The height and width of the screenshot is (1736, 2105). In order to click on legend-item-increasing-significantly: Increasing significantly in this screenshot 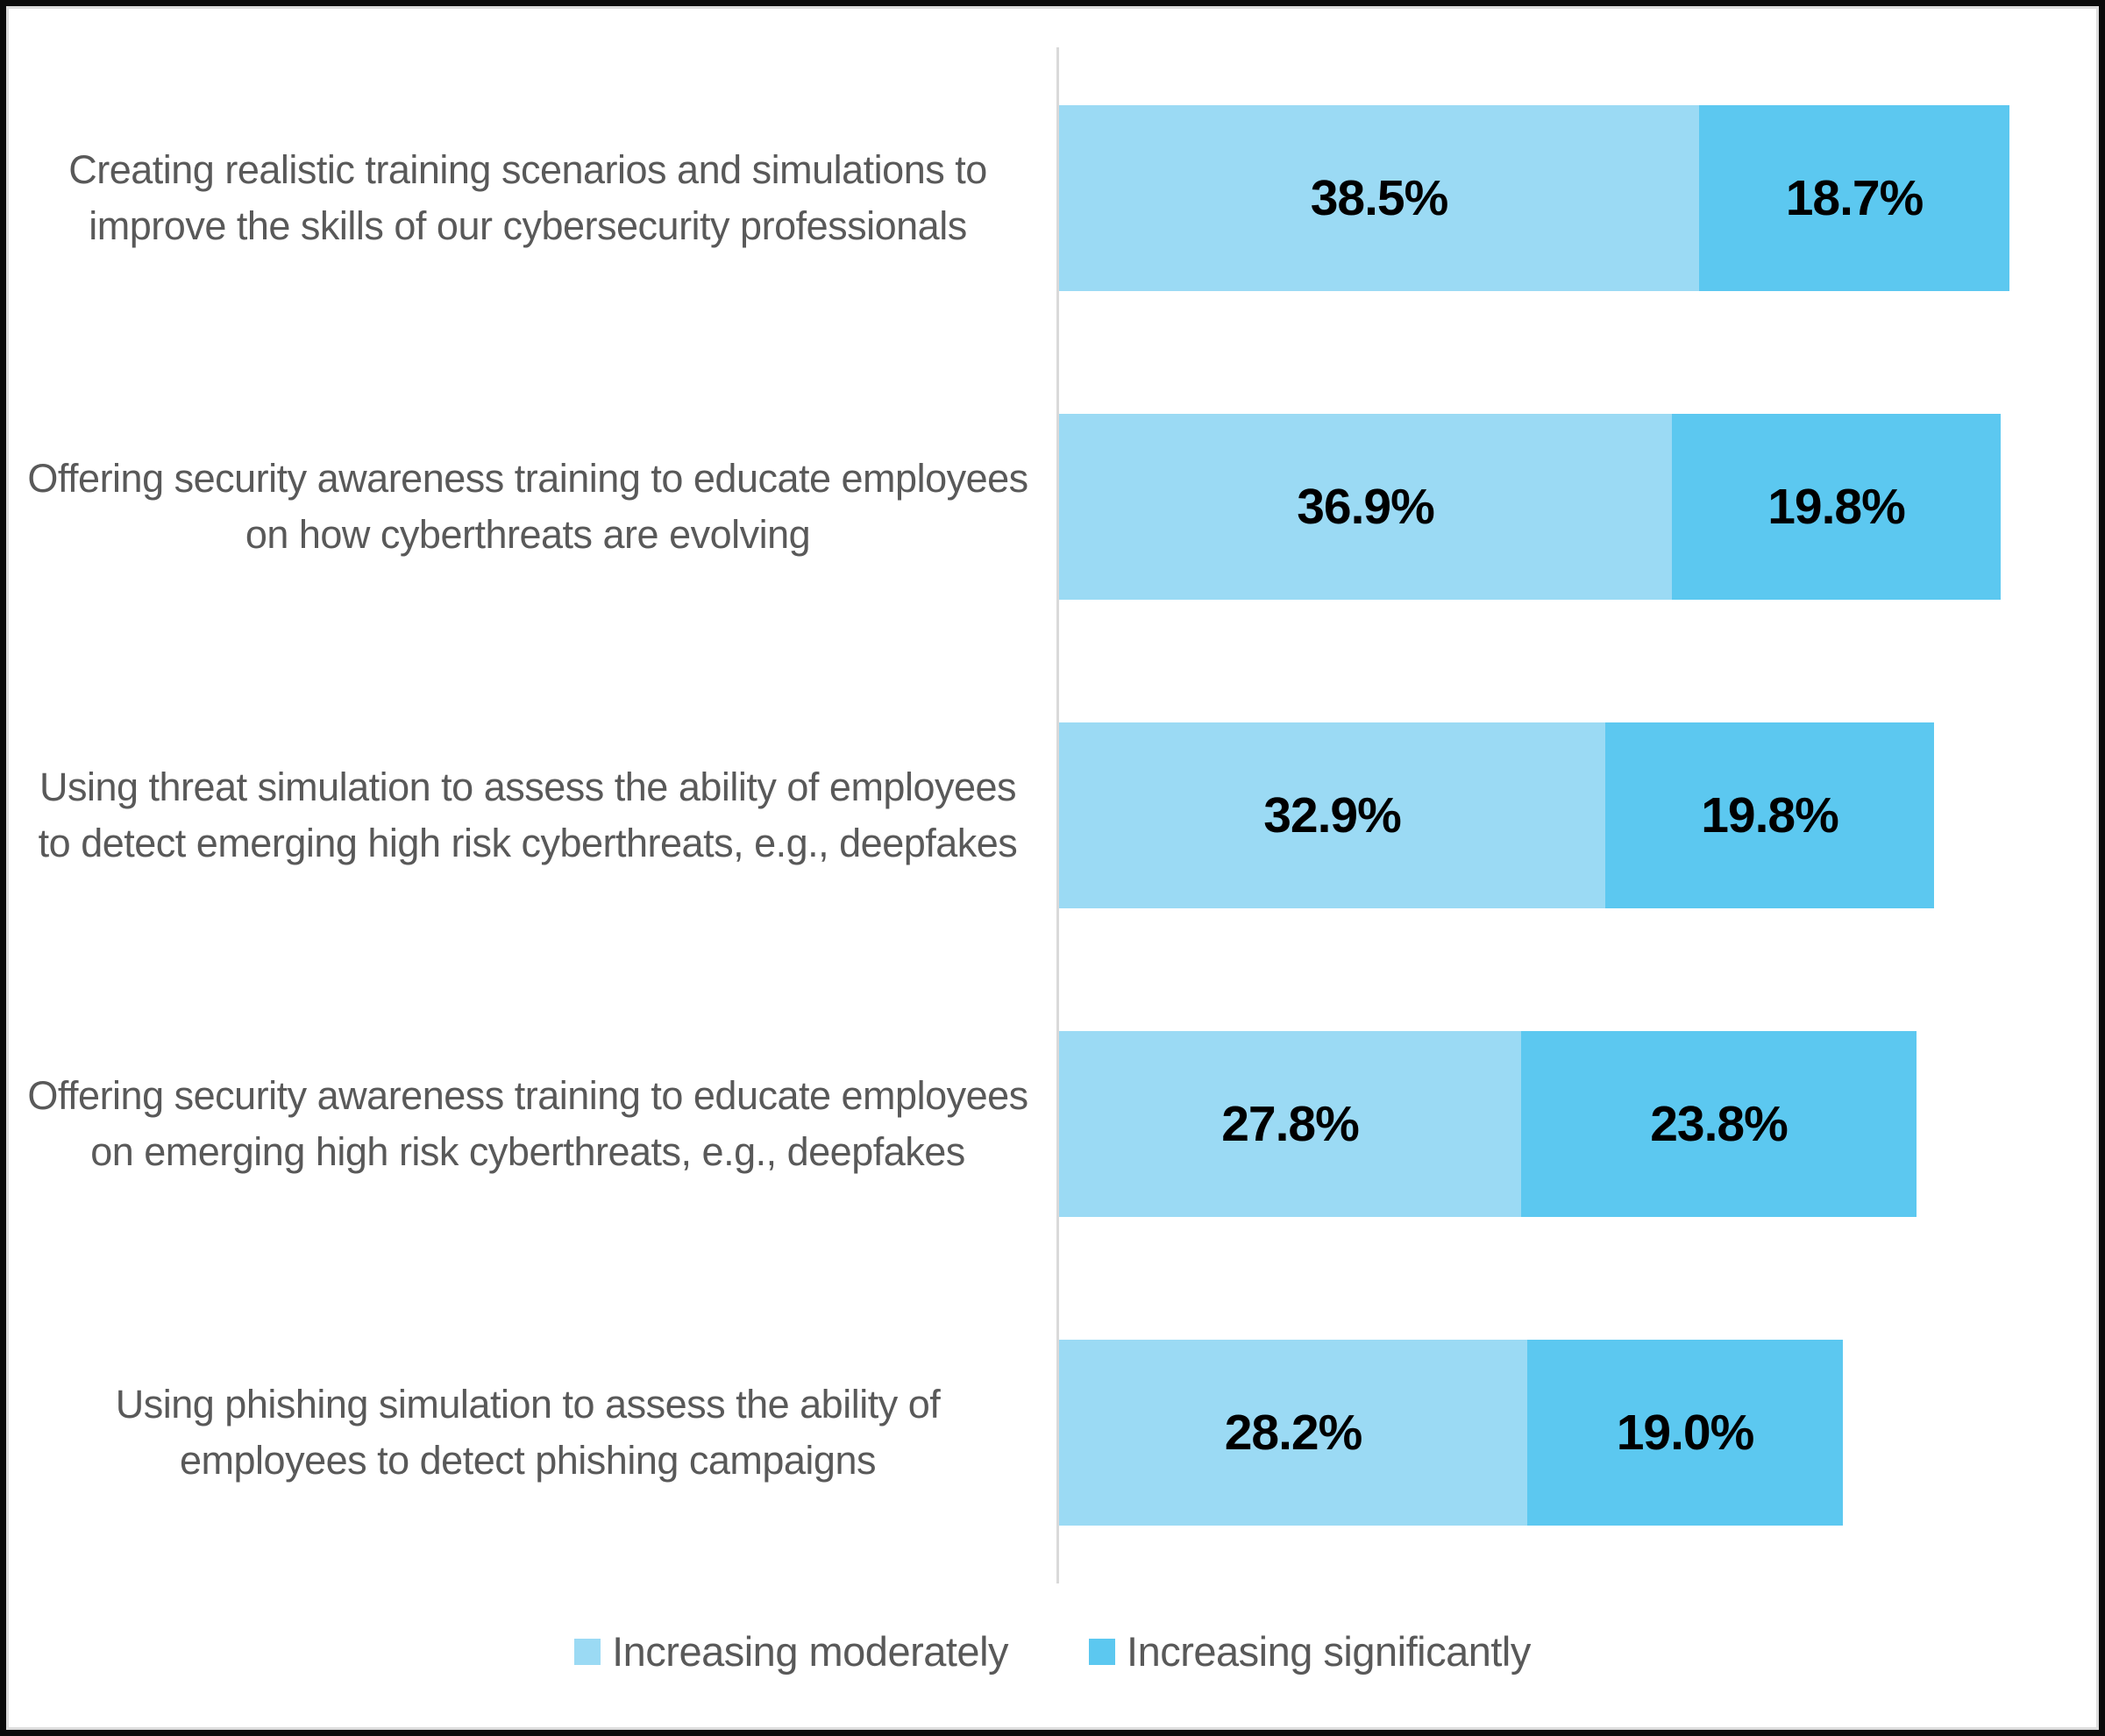, I will do `click(1310, 1651)`.